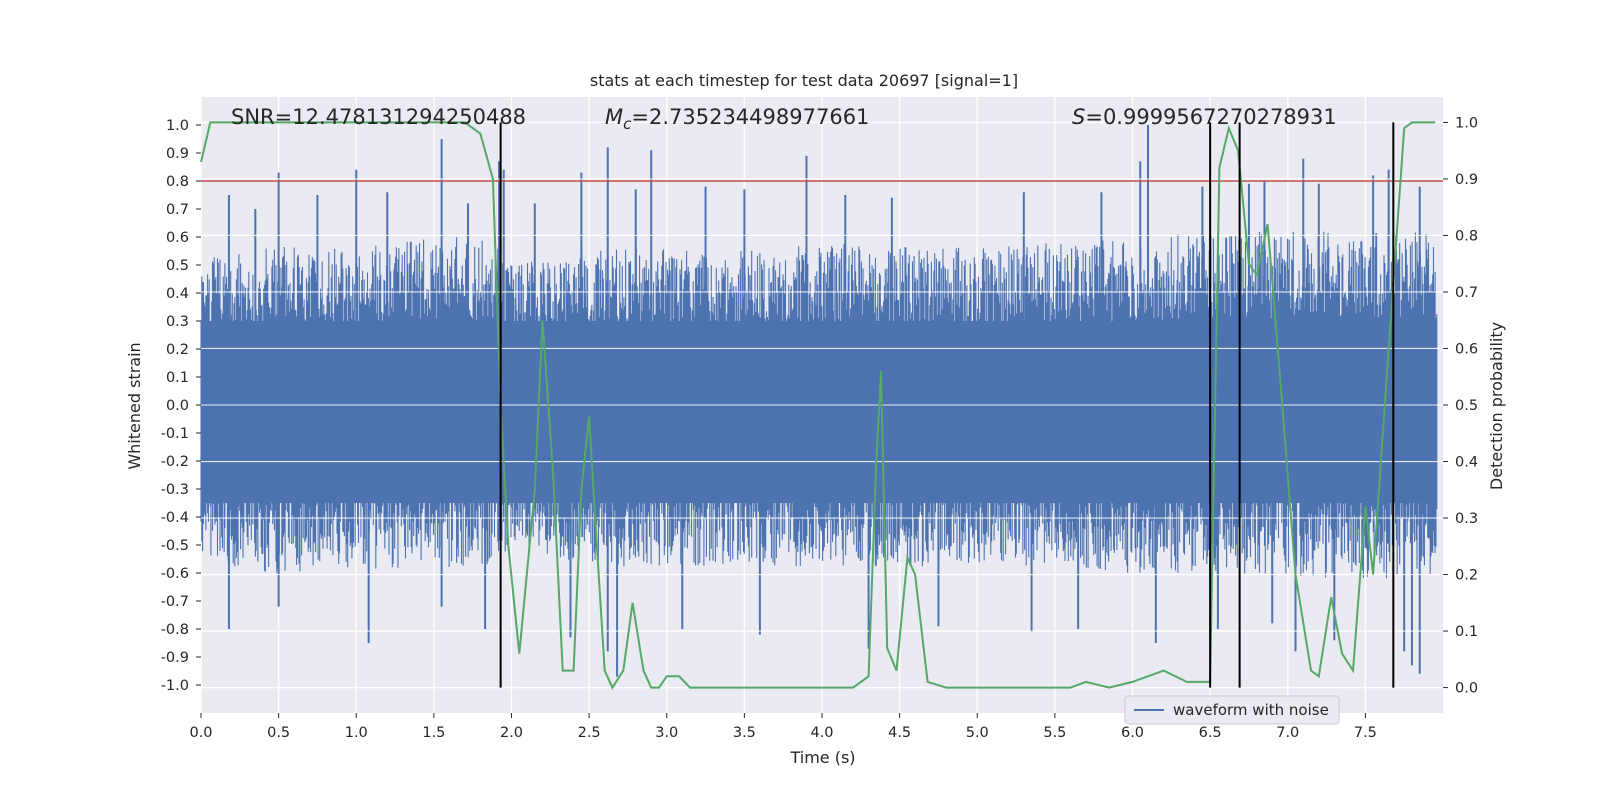 This screenshot has width=1600, height=800. I want to click on x-tick-label: 6.5, so click(1210, 733).